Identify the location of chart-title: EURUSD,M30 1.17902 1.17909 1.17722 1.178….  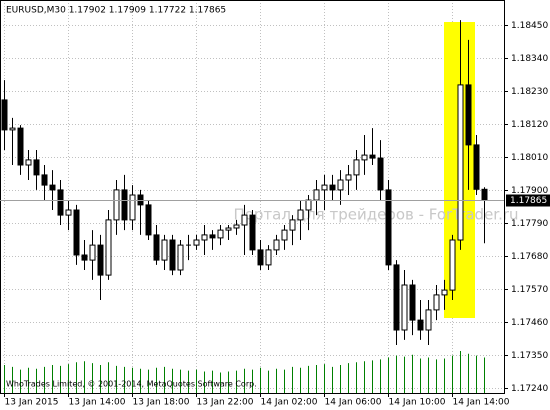
(116, 11).